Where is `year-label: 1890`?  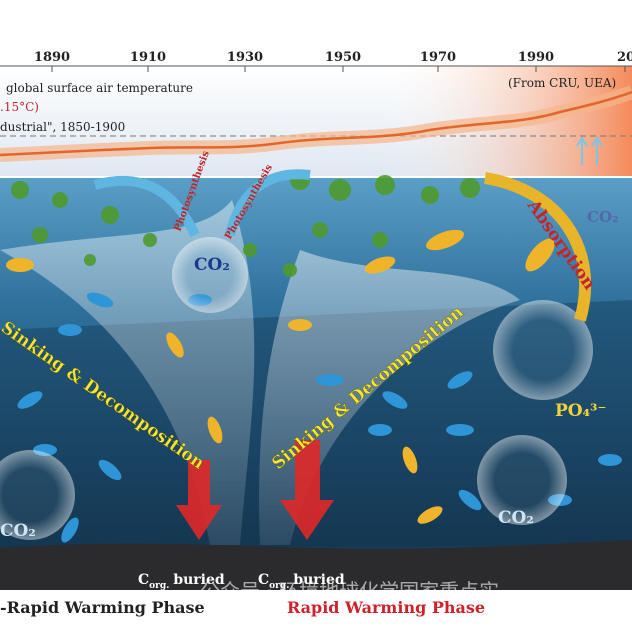 year-label: 1890 is located at coordinates (52, 57).